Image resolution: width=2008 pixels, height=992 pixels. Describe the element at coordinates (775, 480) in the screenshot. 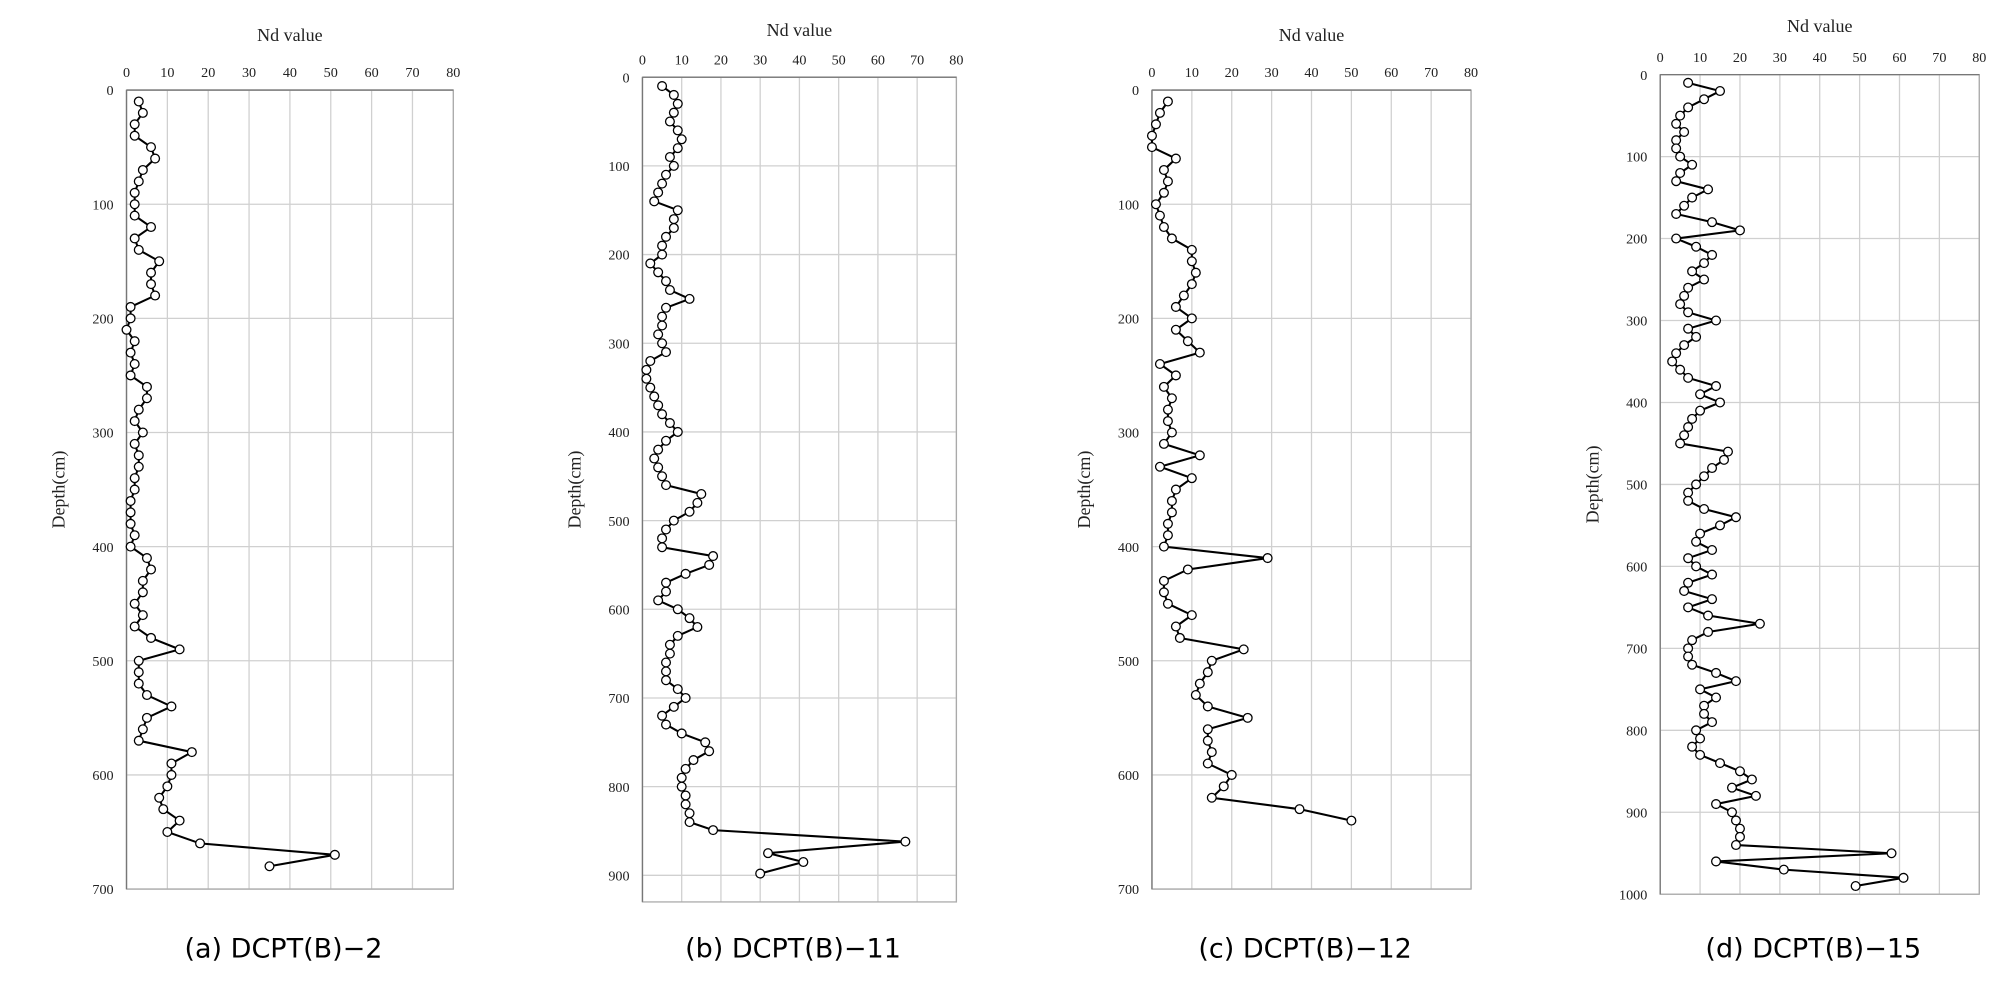

I see `data-line` at that location.